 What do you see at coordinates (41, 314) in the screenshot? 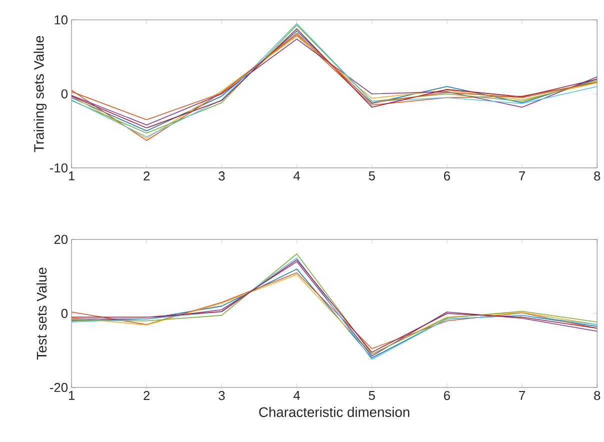
I see `y-axis-title: Test sets Value` at bounding box center [41, 314].